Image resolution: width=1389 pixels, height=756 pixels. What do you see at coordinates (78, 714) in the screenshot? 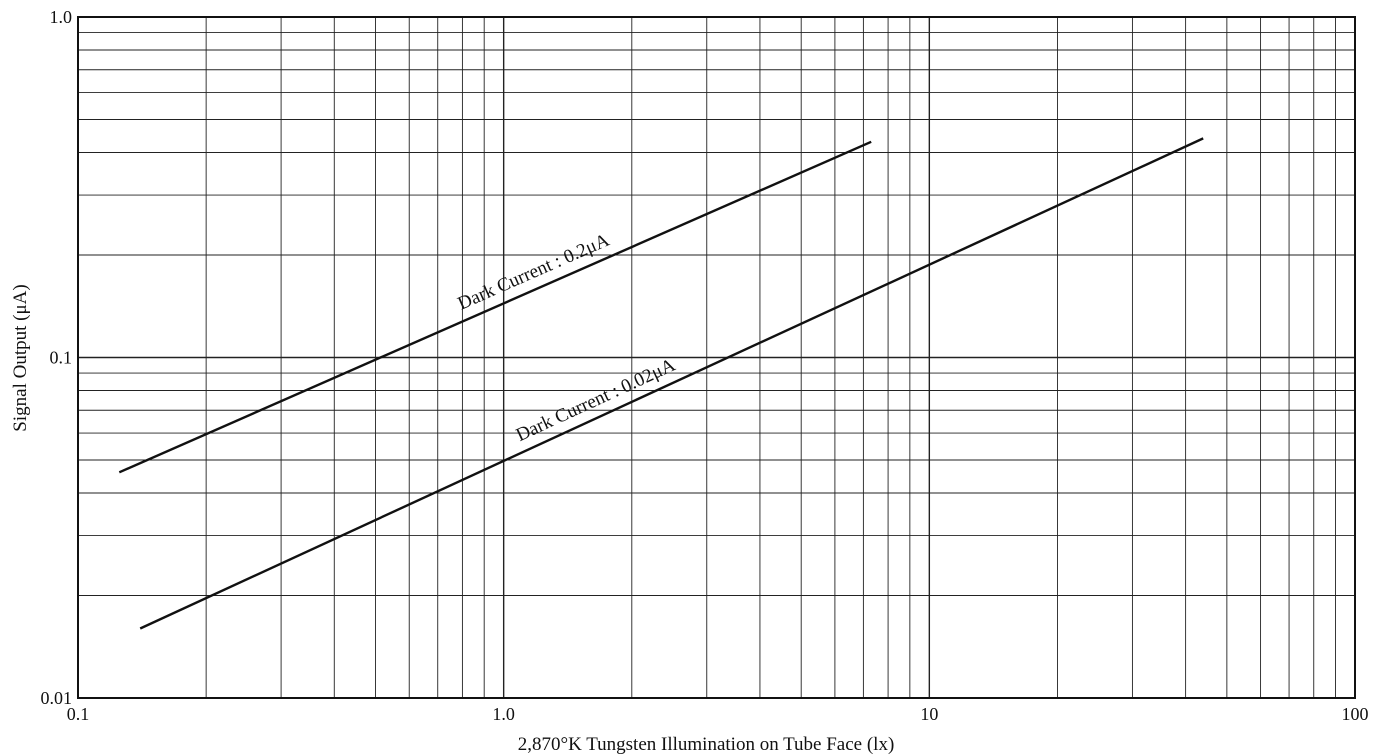
I see `x-tick-label: 0.1` at bounding box center [78, 714].